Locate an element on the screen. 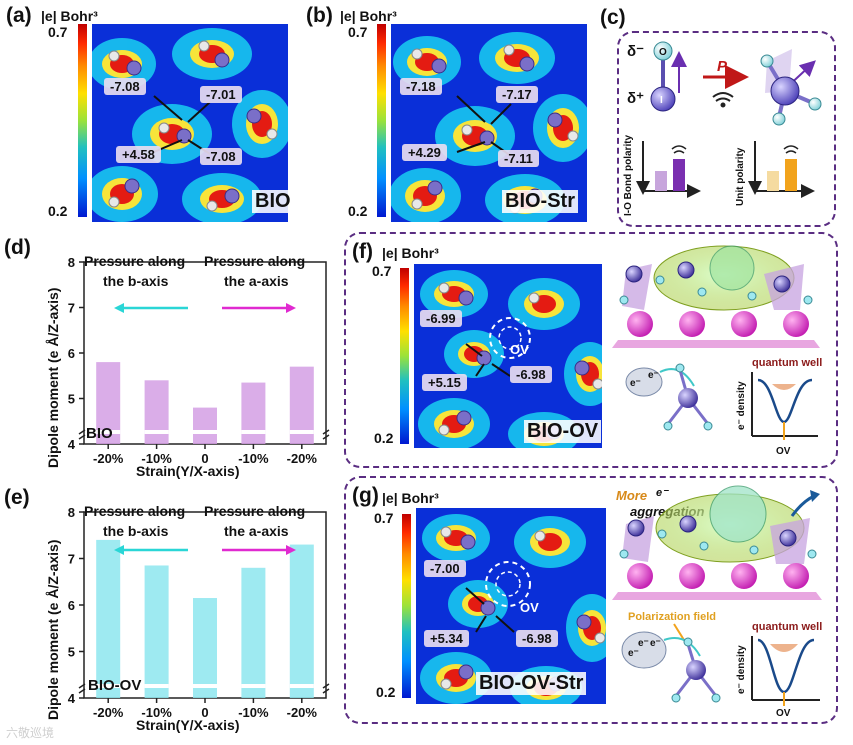 Image resolution: width=853 pixels, height=745 pixels. panel-g-quantum-well: quantum well is located at coordinates (787, 627).